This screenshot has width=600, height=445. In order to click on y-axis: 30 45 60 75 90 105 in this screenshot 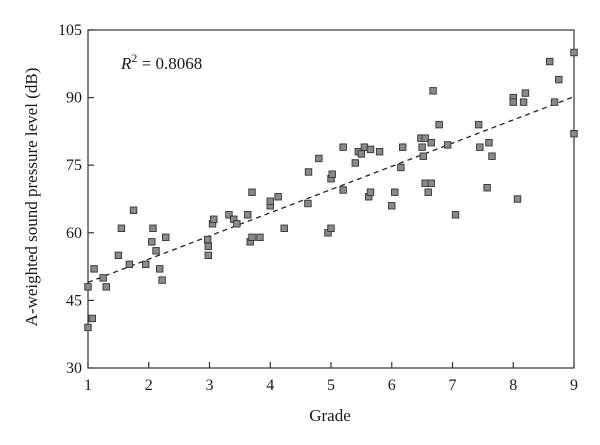, I will do `click(76, 199)`.